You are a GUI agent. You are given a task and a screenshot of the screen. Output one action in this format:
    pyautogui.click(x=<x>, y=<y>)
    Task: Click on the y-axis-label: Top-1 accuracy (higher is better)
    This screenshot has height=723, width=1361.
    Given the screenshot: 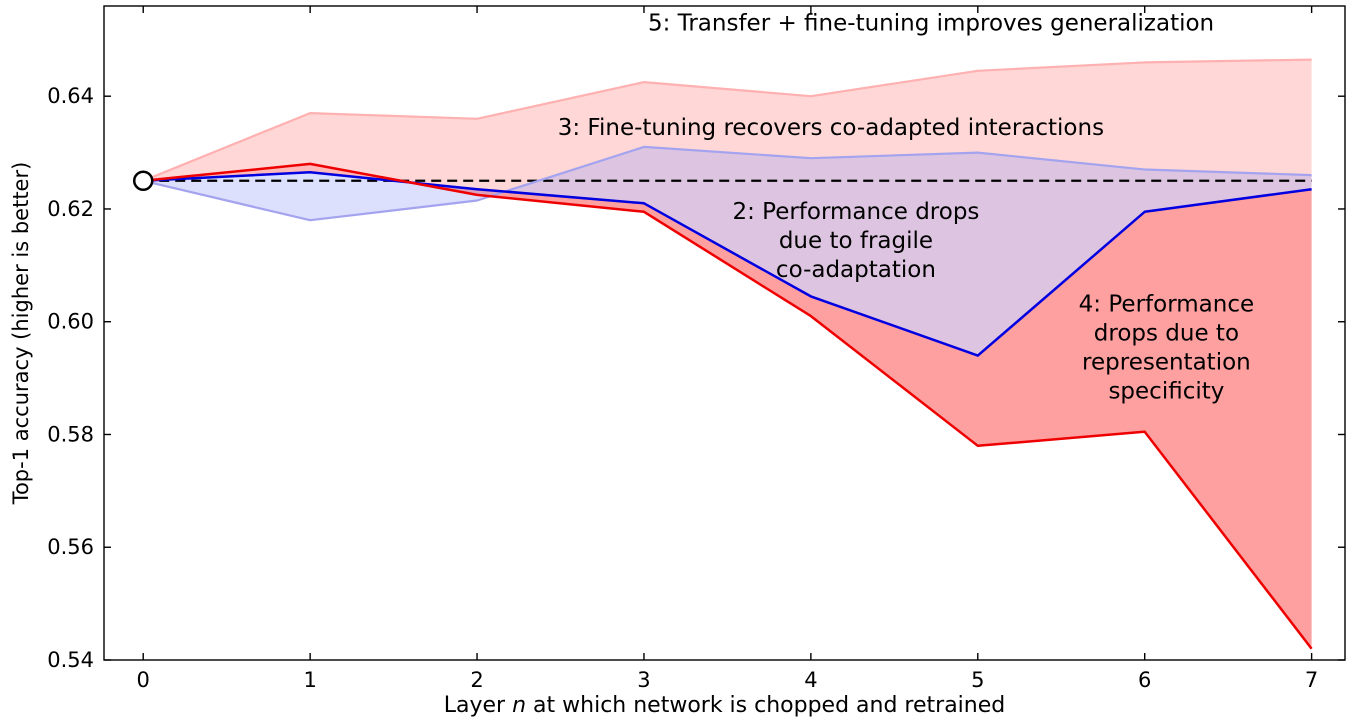 What is the action you would take?
    pyautogui.click(x=21, y=334)
    